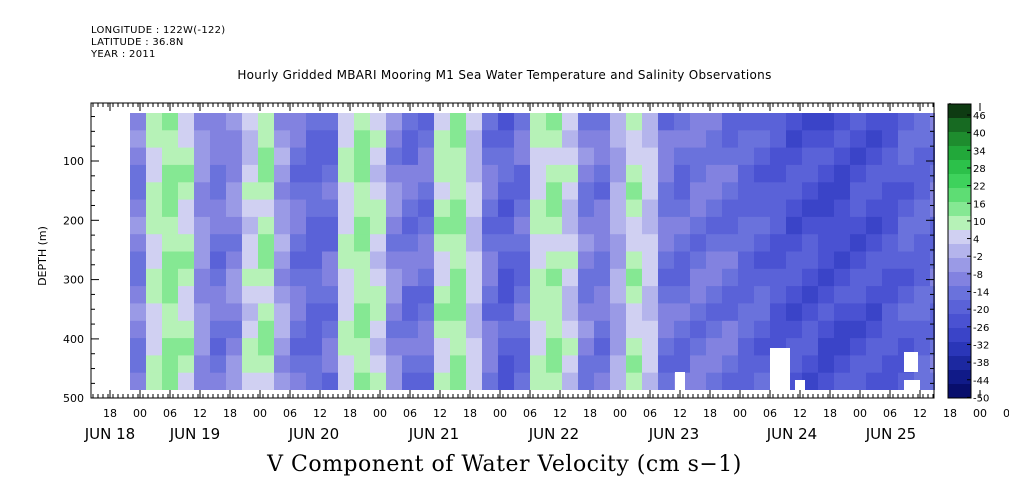 Image resolution: width=1009 pixels, height=504 pixels. I want to click on x-tick-label: 12, so click(800, 413).